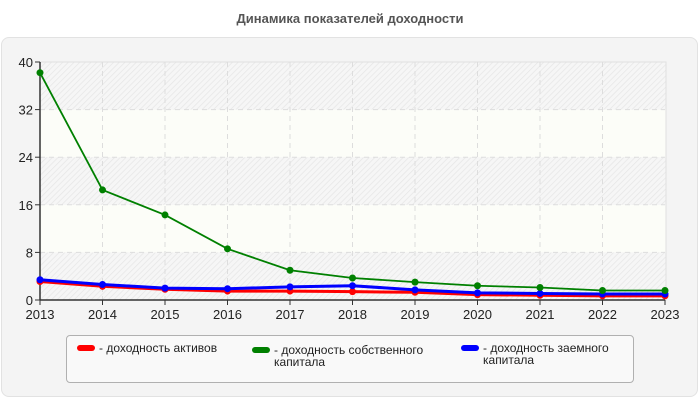 Image resolution: width=700 pixels, height=400 pixels. I want to click on x-tick-label: 2023, so click(665, 314).